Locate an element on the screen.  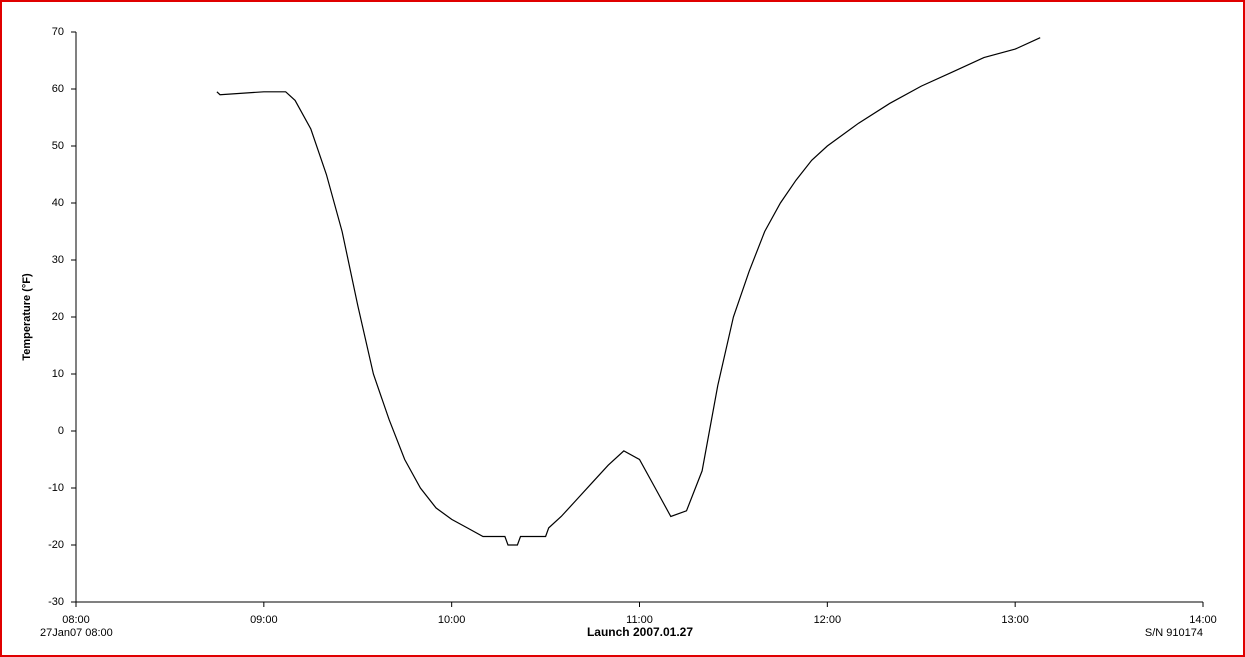
y-tick-label: 0 is located at coordinates (61, 431).